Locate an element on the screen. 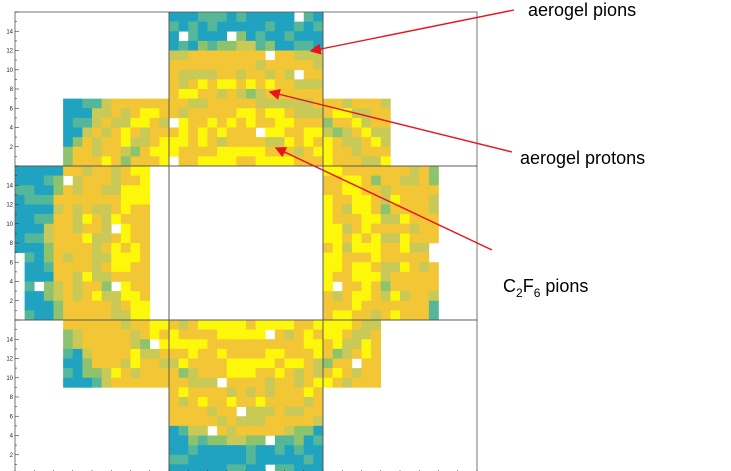  annotation-aerogel-pions: aerogel pions is located at coordinates (582, 10).